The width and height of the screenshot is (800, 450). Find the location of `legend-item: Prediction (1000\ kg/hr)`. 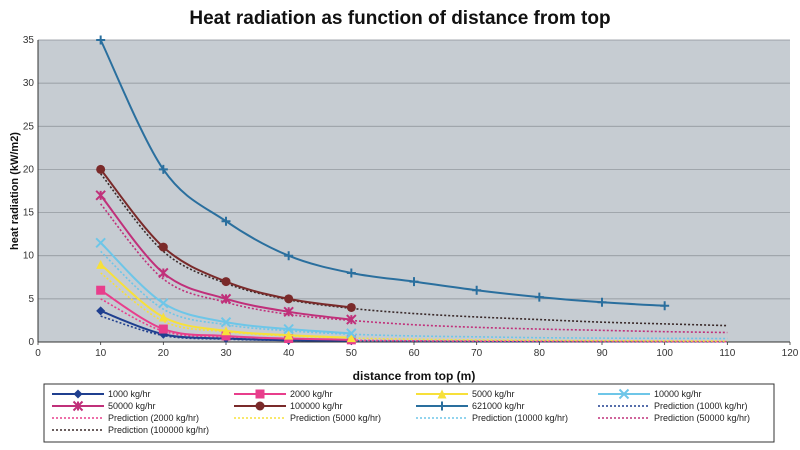

legend-item: Prediction (1000\ kg/hr) is located at coordinates (673, 406).